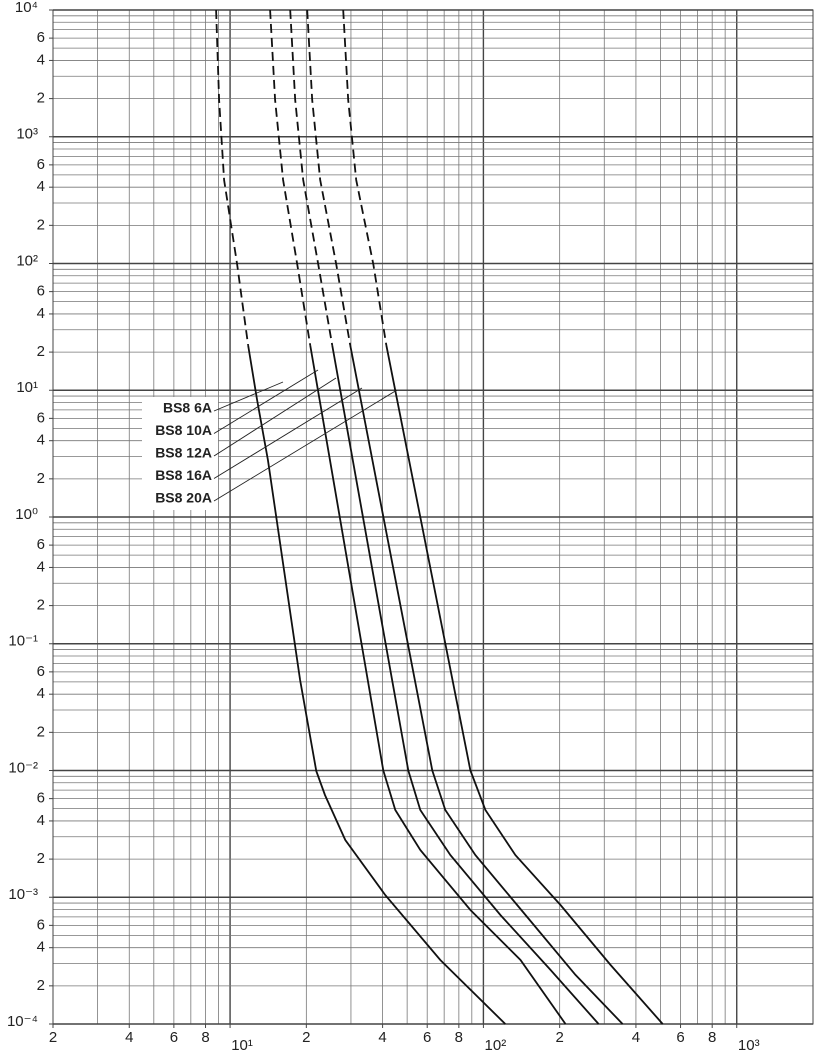 This screenshot has height=1058, width=833. Describe the element at coordinates (187, 408) in the screenshot. I see `series-label: BS8 6A` at that location.